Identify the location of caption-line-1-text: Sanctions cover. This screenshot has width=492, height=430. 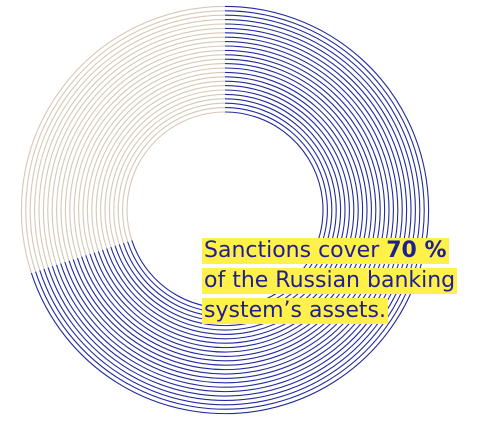
(295, 250).